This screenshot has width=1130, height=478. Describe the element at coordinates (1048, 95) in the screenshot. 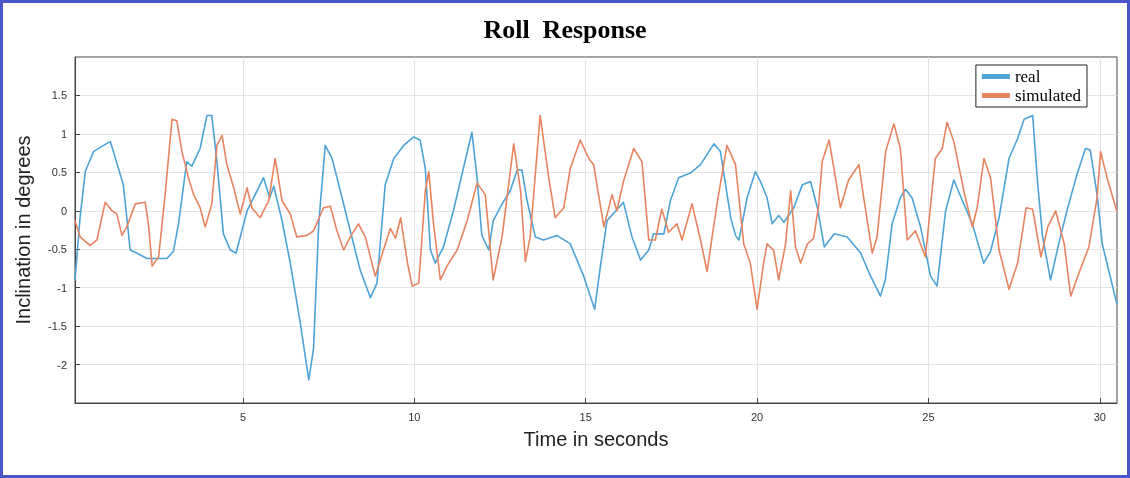

I see `legend-label: simulated` at that location.